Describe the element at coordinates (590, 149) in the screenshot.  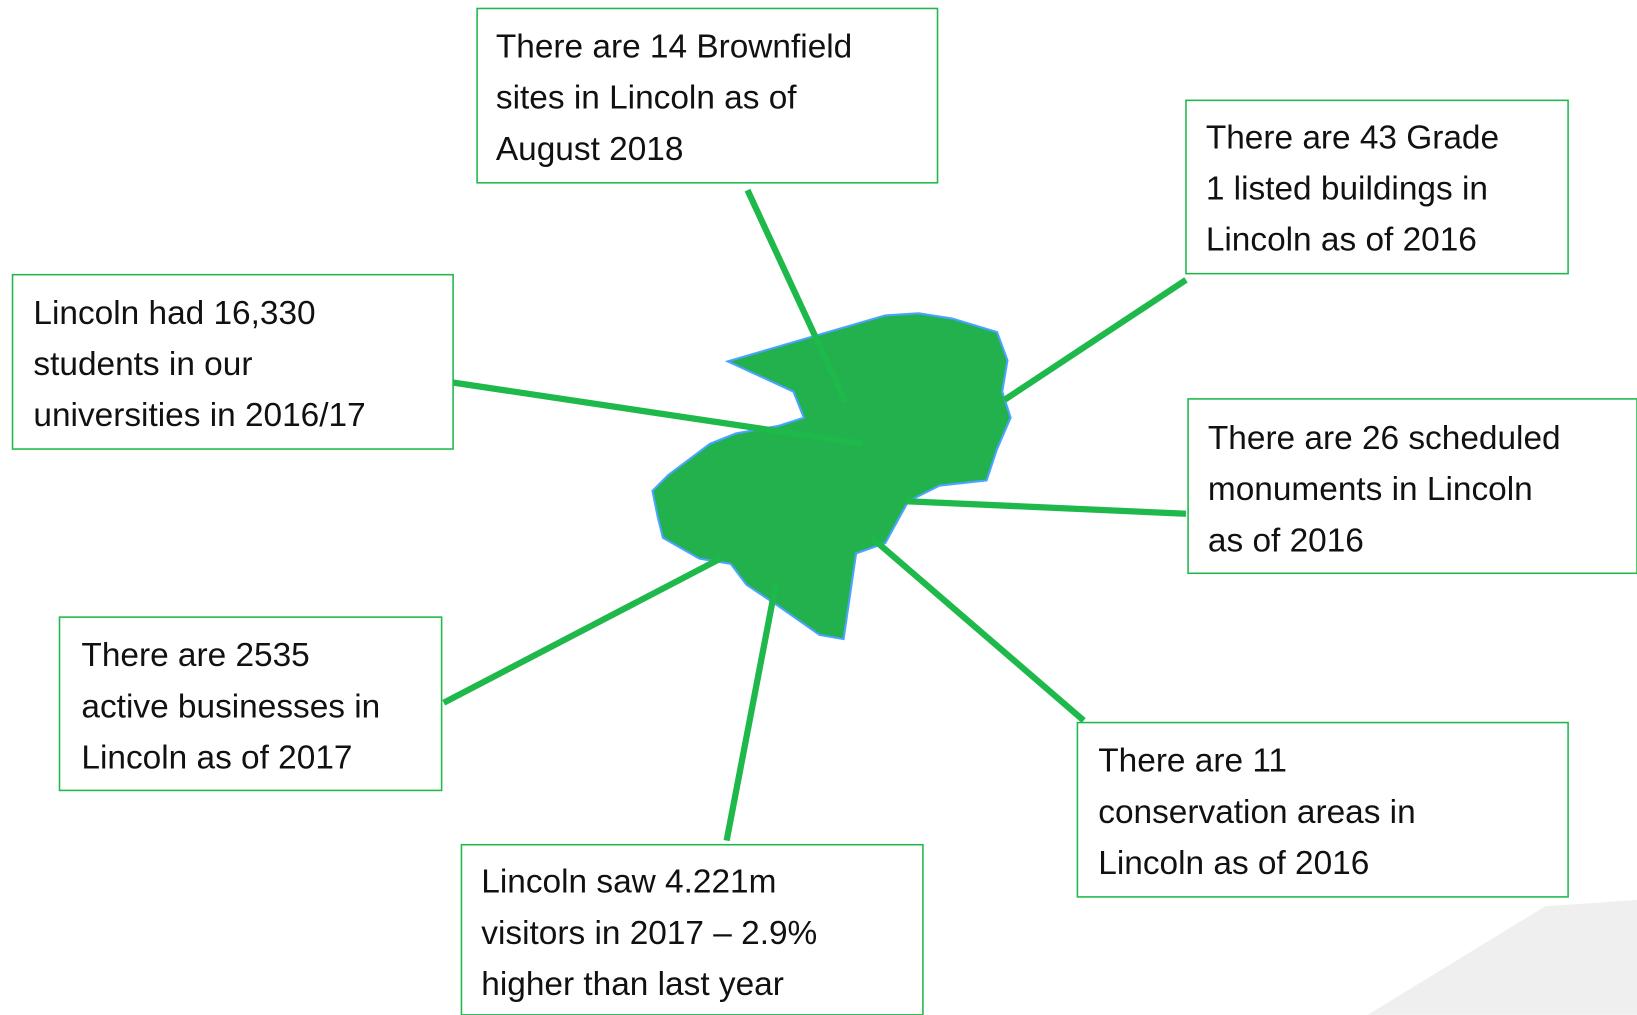
I see `callout-text: August 2018` at that location.